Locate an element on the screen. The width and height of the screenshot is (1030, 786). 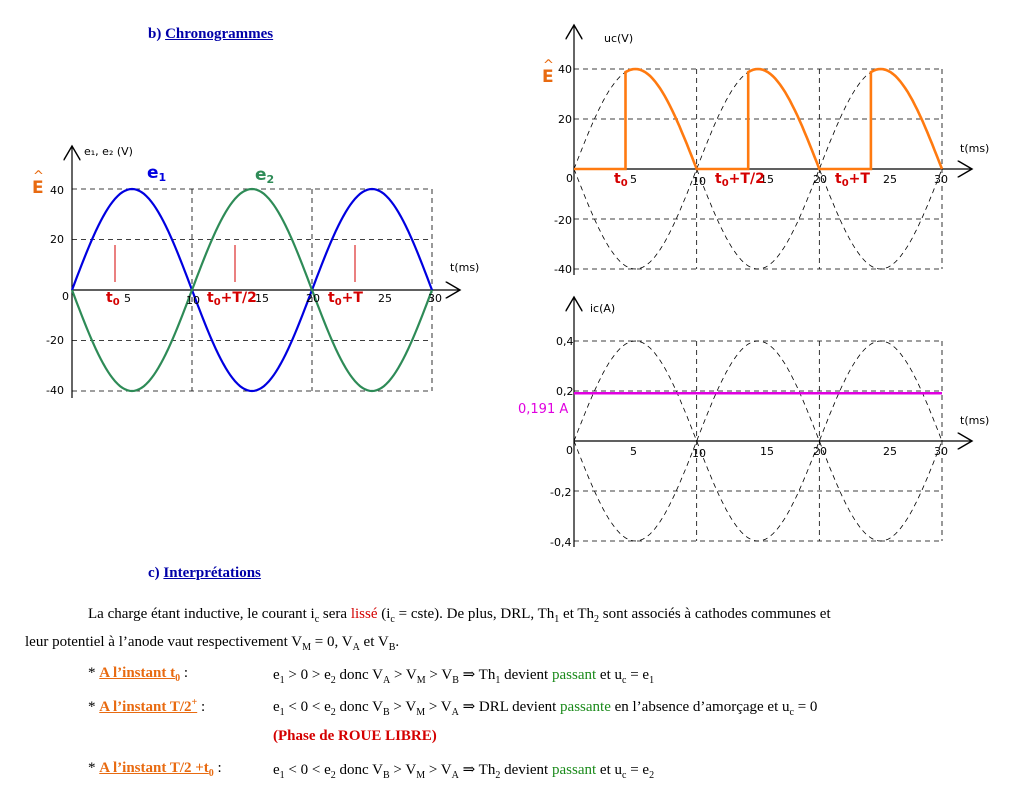
right-top-ylabel: uc(V) is located at coordinates (618, 38).